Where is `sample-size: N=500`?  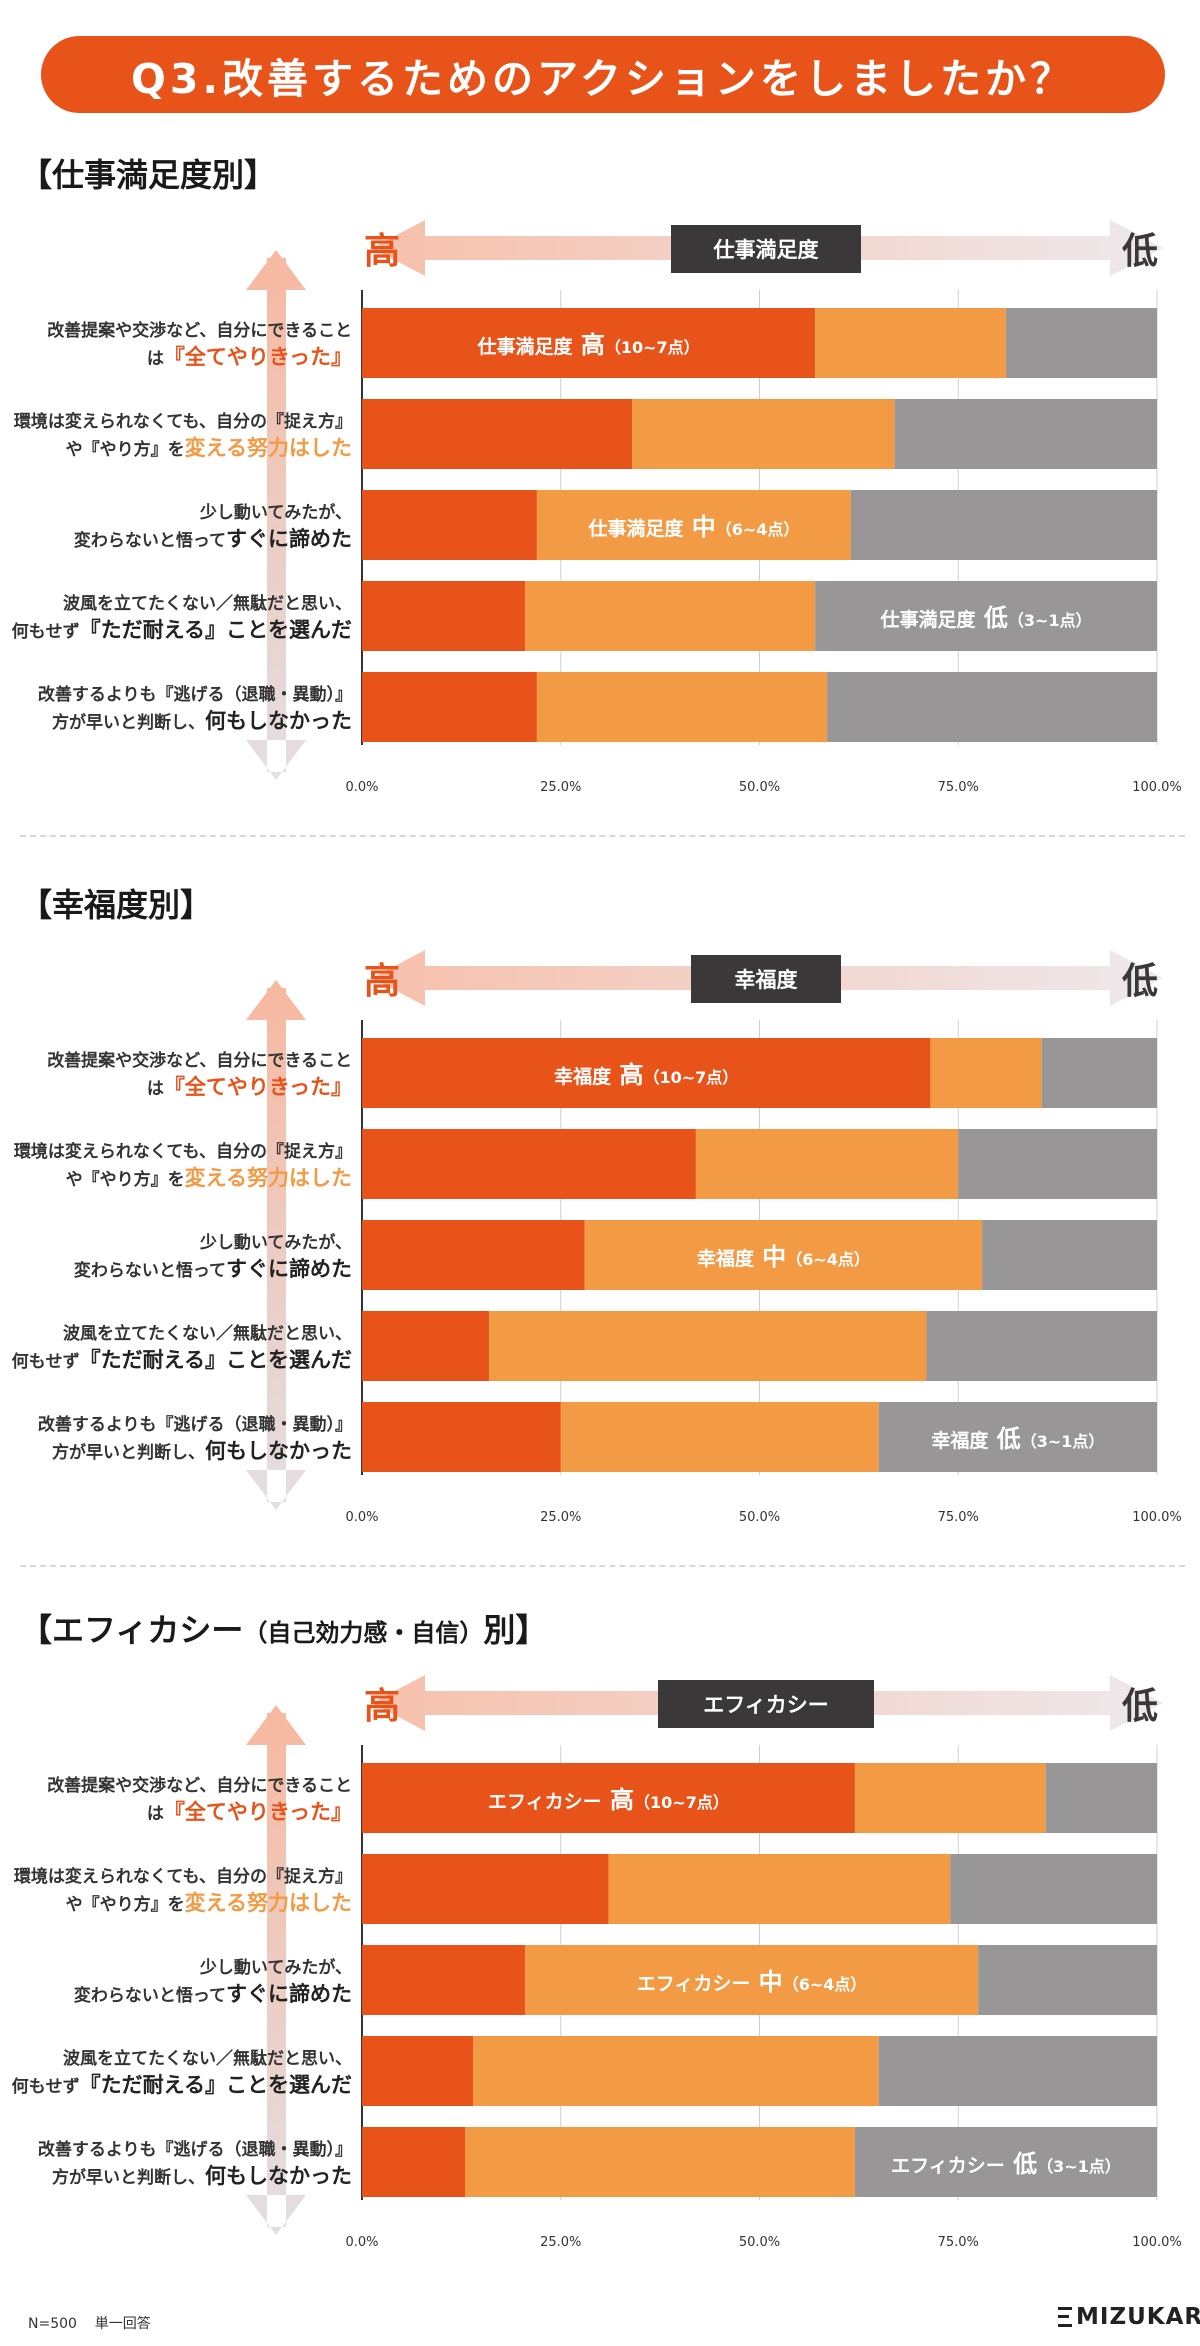 sample-size: N=500 is located at coordinates (52, 2324).